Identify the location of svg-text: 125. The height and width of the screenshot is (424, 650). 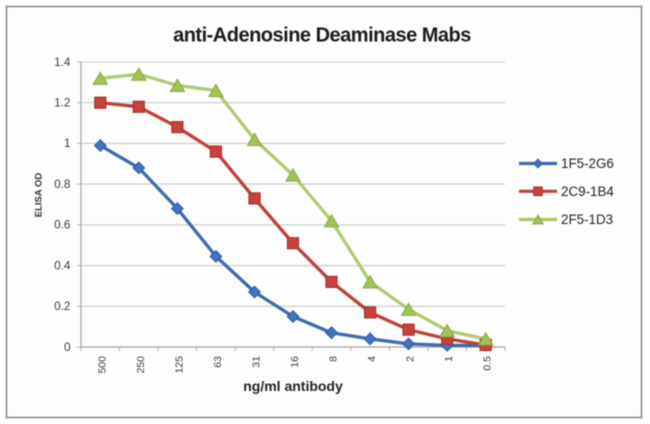
(179, 365).